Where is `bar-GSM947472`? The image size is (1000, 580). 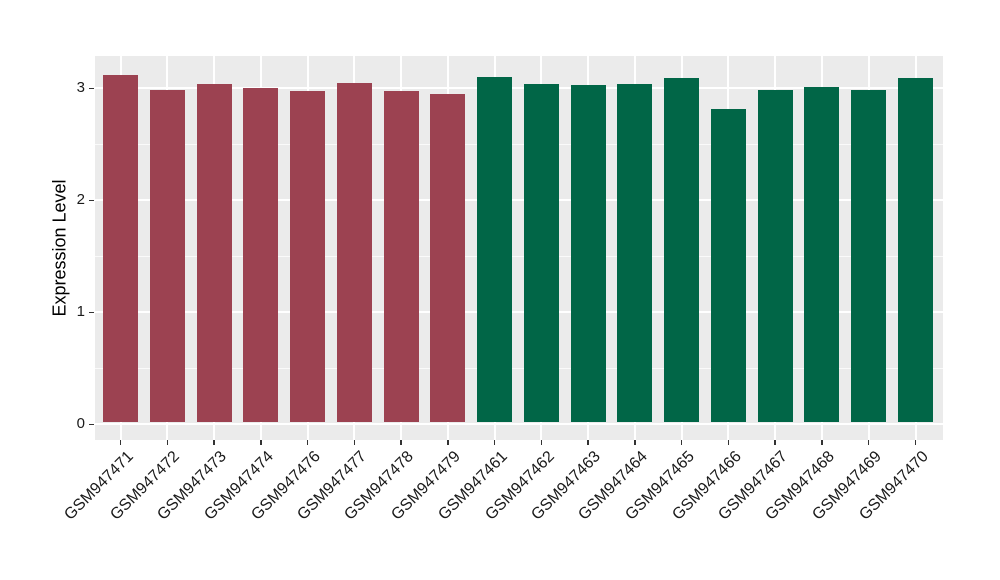
bar-GSM947472 is located at coordinates (167, 256).